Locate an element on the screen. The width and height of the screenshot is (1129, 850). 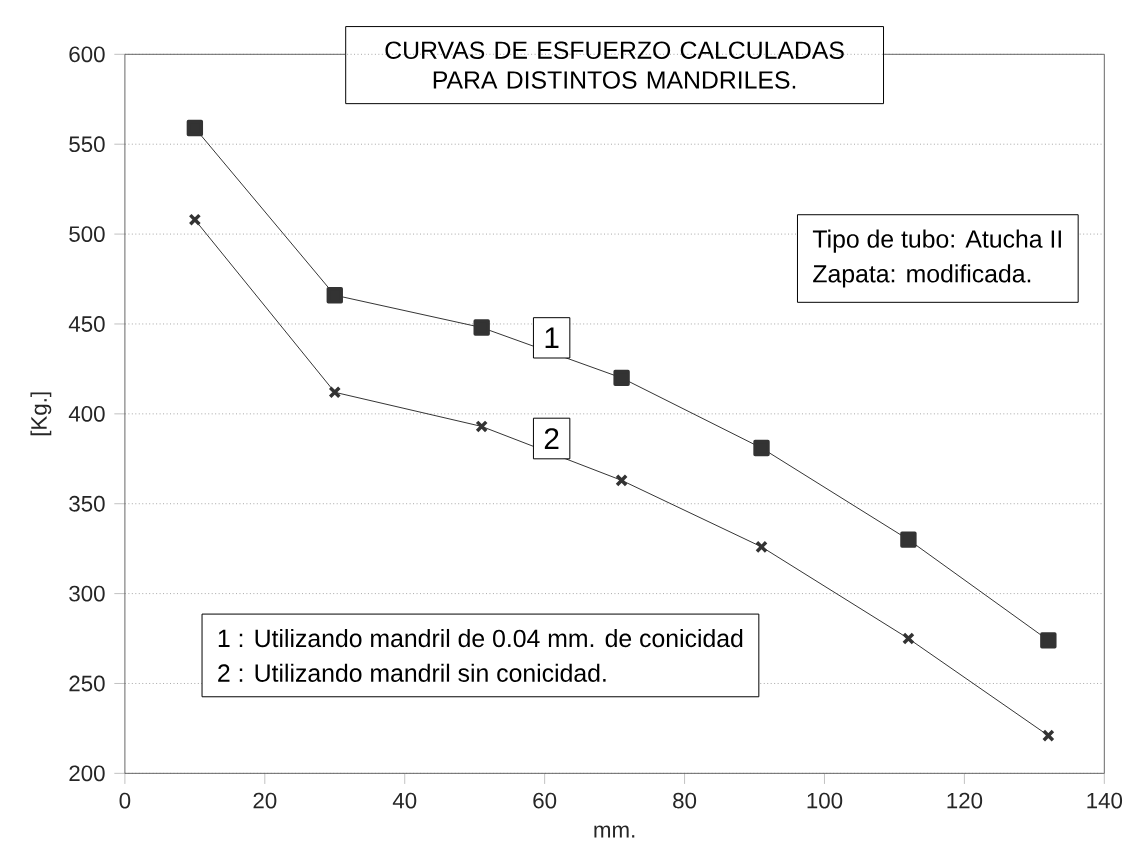
y-tick-label: 300 is located at coordinates (87, 593).